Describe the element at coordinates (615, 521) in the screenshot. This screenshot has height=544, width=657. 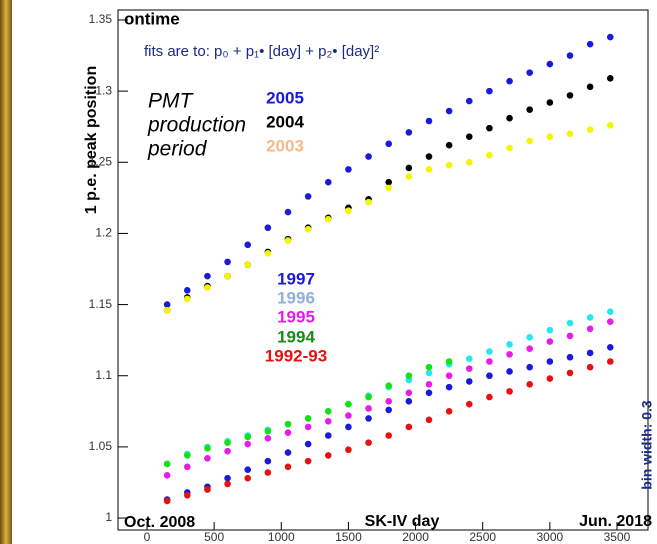
I see `end-label: Jun. 2018` at that location.